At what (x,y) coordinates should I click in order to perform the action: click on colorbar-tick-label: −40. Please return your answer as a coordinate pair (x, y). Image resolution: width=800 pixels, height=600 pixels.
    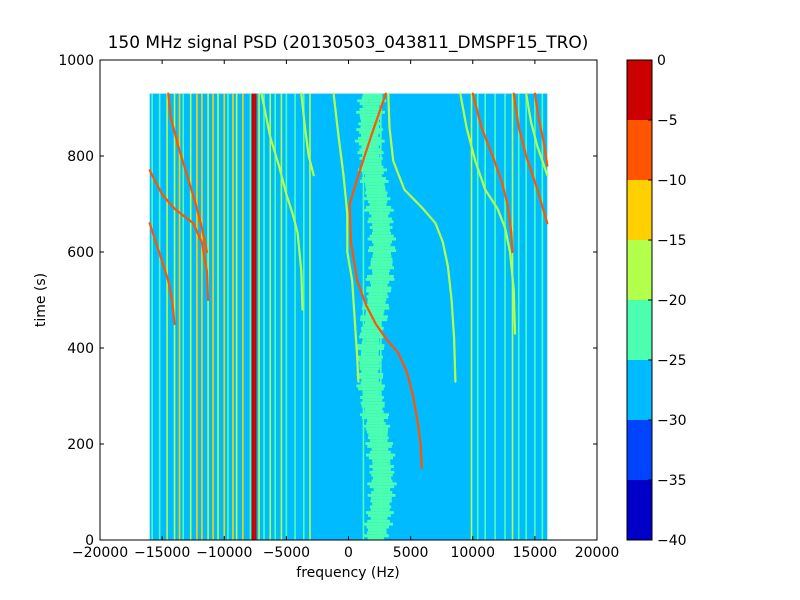
    Looking at the image, I should click on (672, 541).